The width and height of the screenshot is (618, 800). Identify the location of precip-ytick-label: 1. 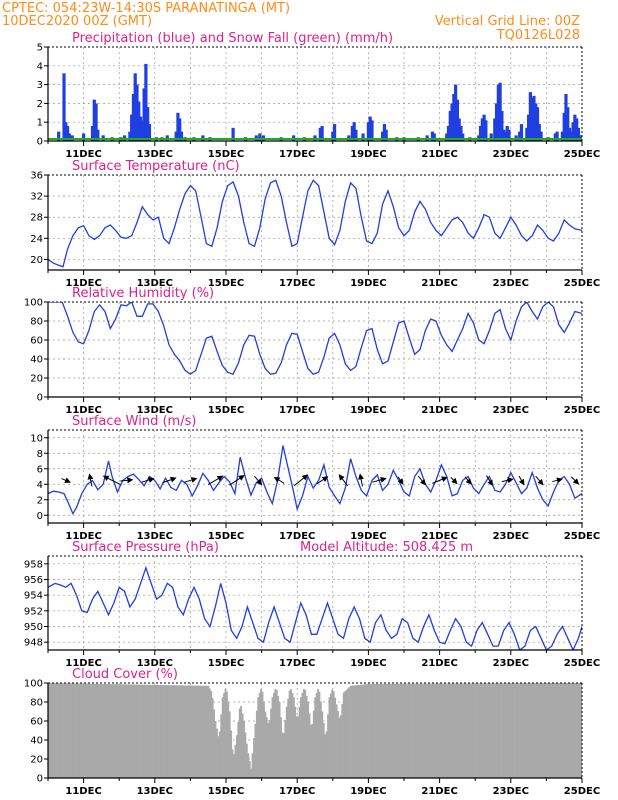
(40, 123).